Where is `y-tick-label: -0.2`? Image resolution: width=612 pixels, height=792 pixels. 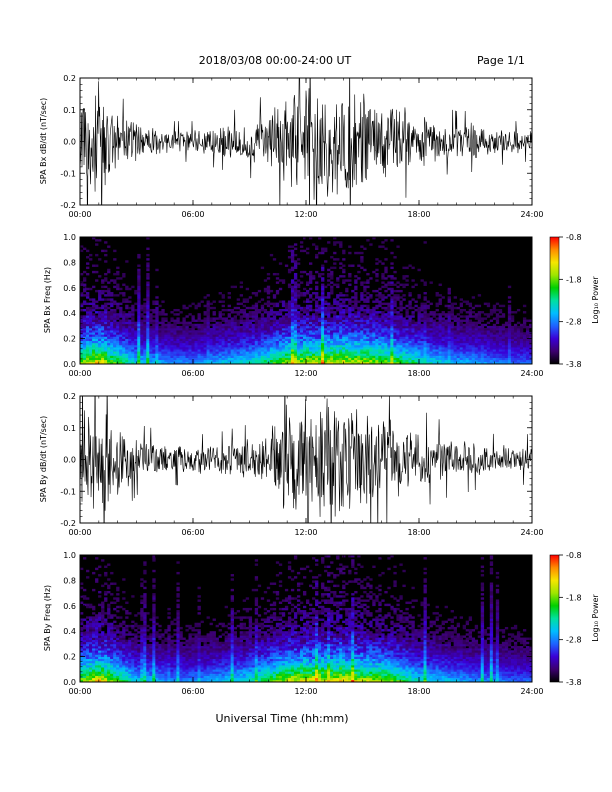 y-tick-label: -0.2 is located at coordinates (68, 523).